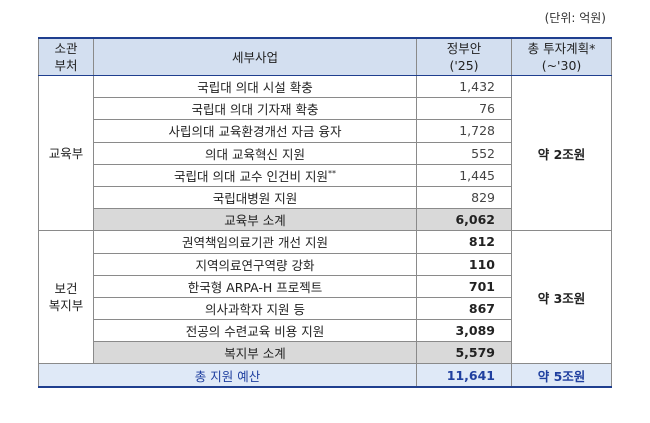 Image resolution: width=650 pixels, height=423 pixels. I want to click on program-name: 국립대 의대 시설 확충, so click(255, 86).